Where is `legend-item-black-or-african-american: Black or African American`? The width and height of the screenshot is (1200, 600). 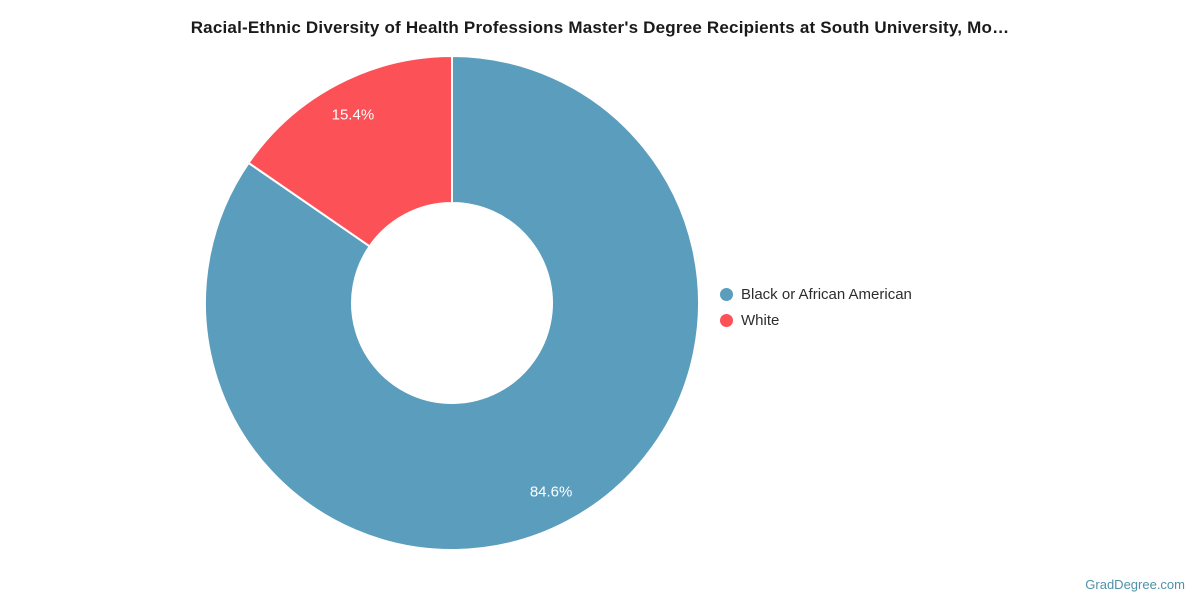
legend-item-black-or-african-american: Black or African American is located at coordinates (816, 294).